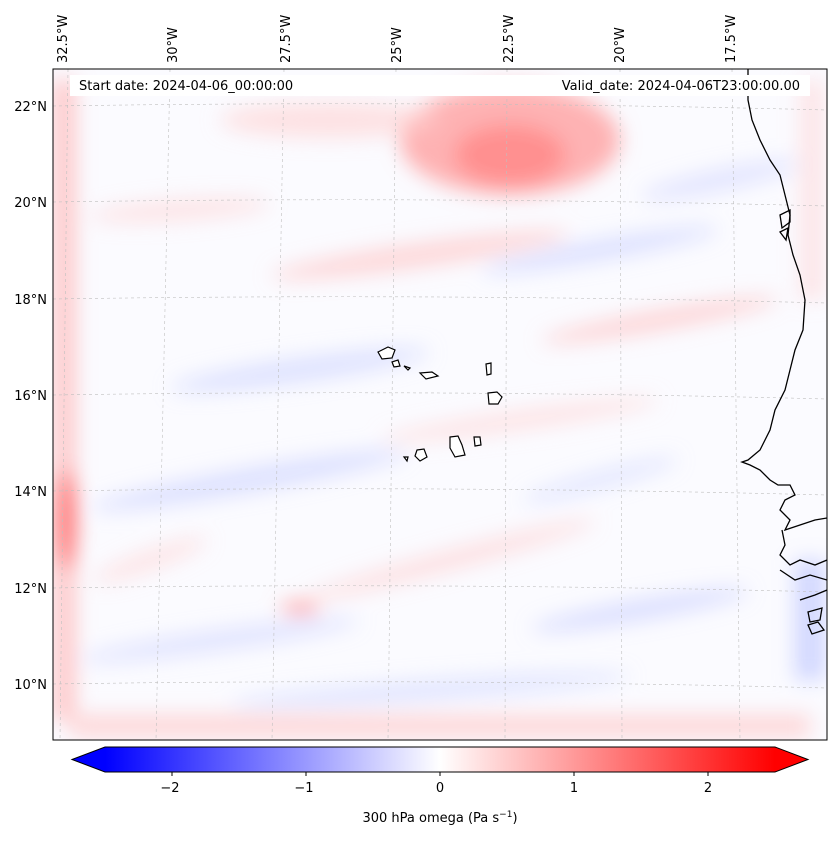 The image size is (837, 843). I want to click on lon-label-20w: 20°W, so click(620, 45).